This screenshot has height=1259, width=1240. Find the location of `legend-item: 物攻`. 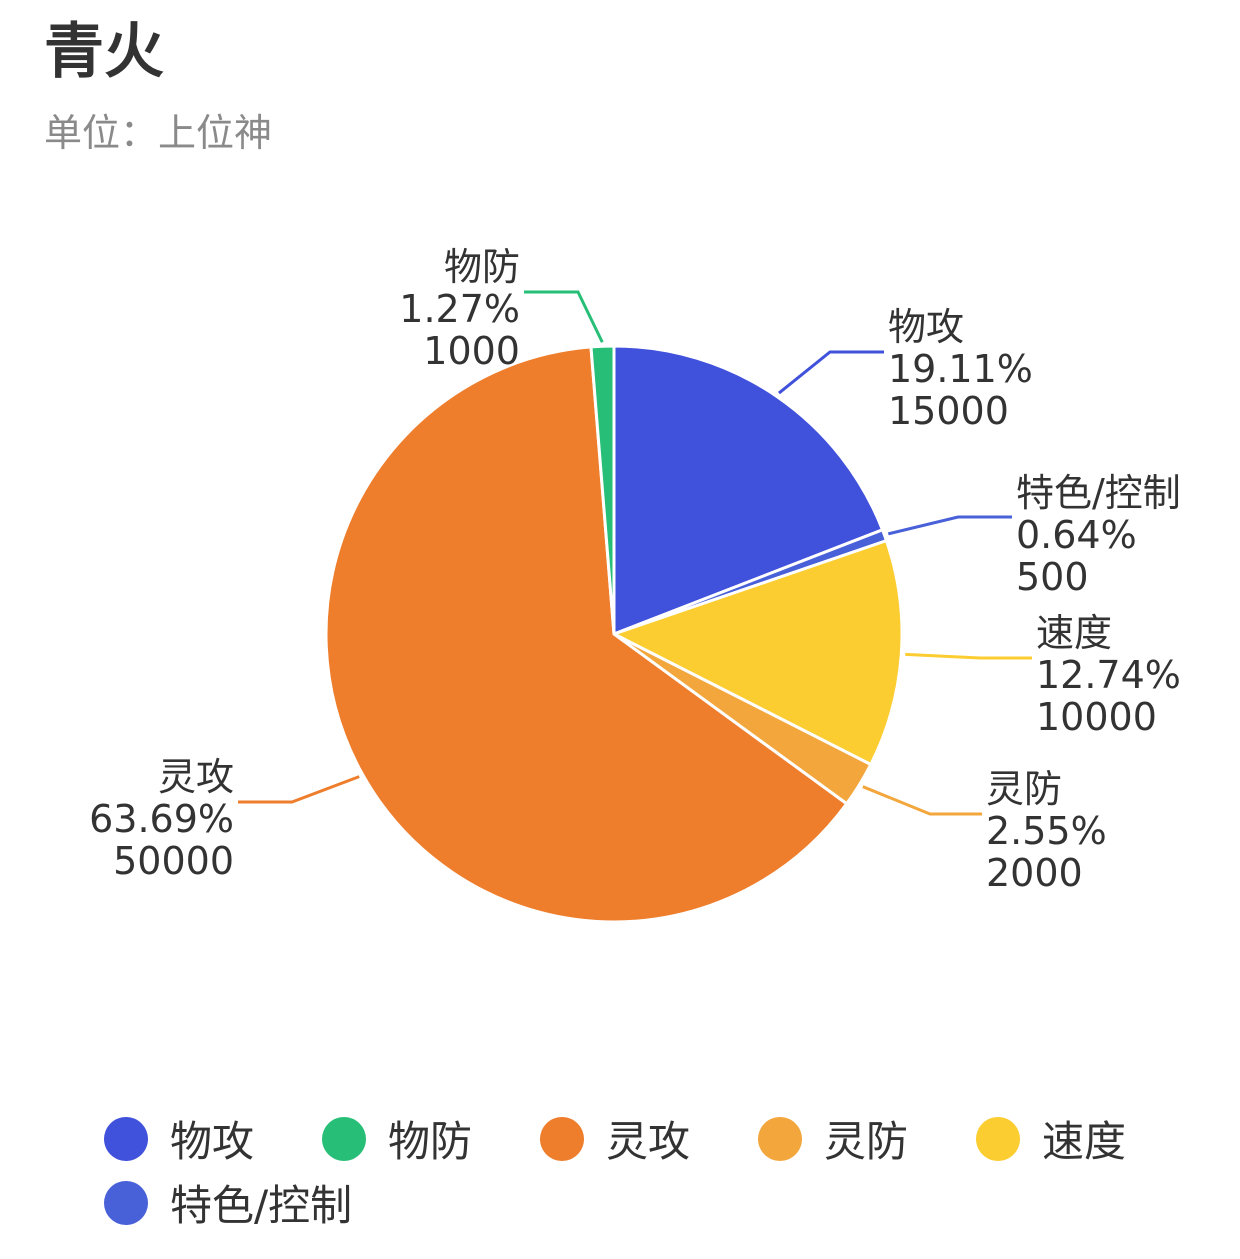

legend-item: 物攻 is located at coordinates (179, 1138).